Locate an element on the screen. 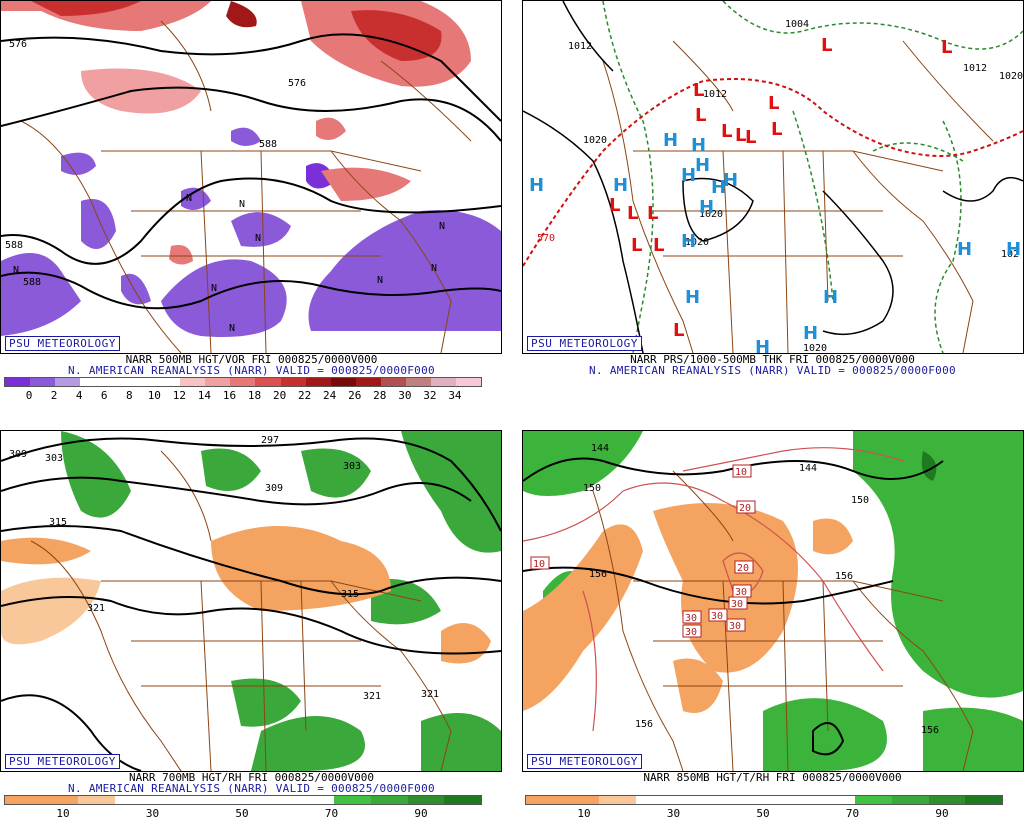 The image size is (1024, 820). chart-title: NARR 500MB HGT/VOR FRI 000825/0000V000 is located at coordinates (251, 359).